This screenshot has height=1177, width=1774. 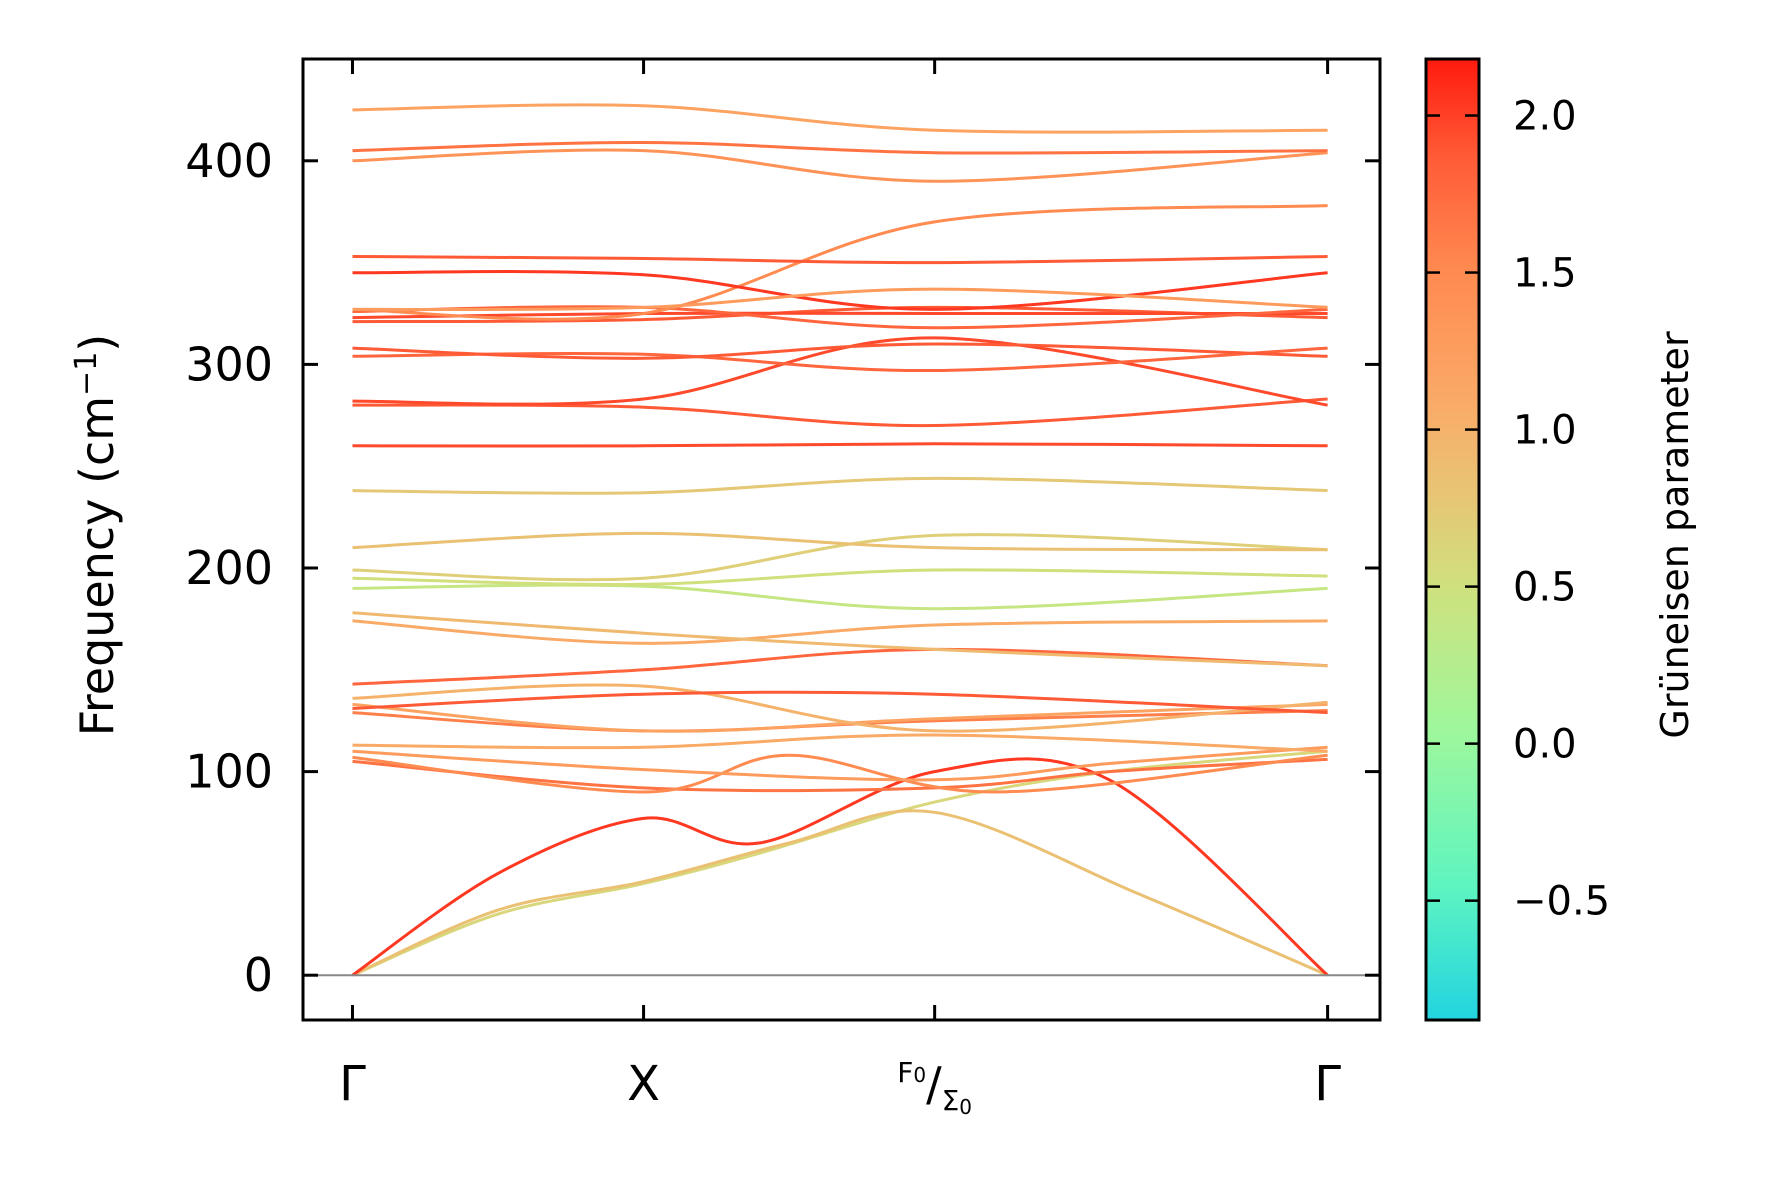 I want to click on colorbar-tick-label: 0.5, so click(x=1545, y=588).